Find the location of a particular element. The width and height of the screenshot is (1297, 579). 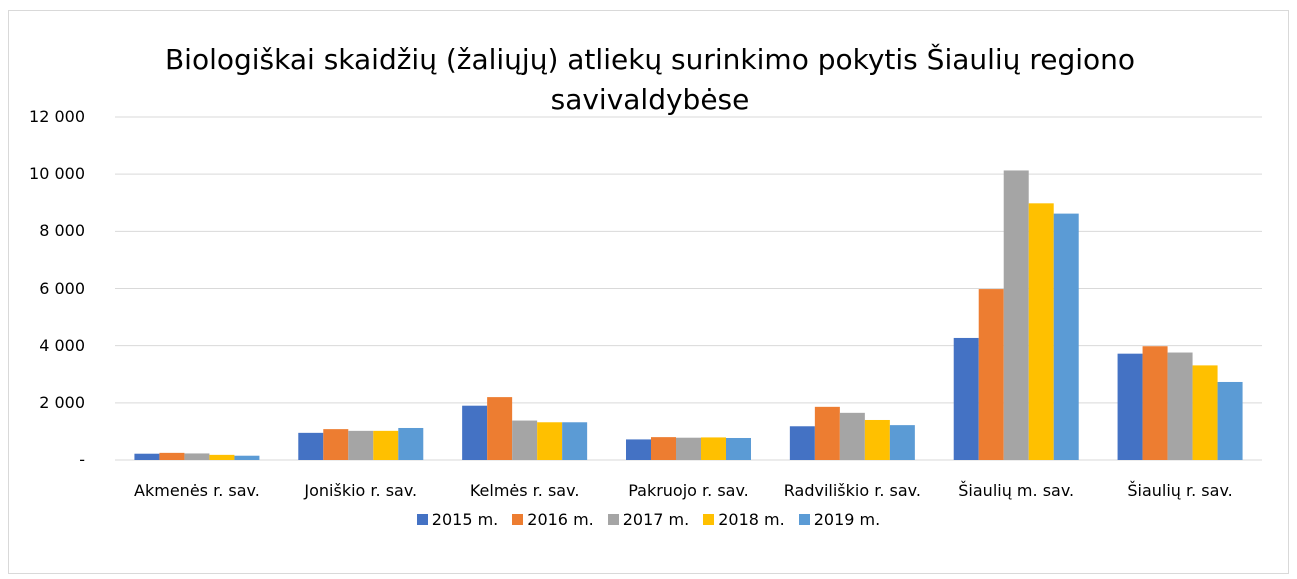

legend-item: 2017 m. is located at coordinates (648, 519).